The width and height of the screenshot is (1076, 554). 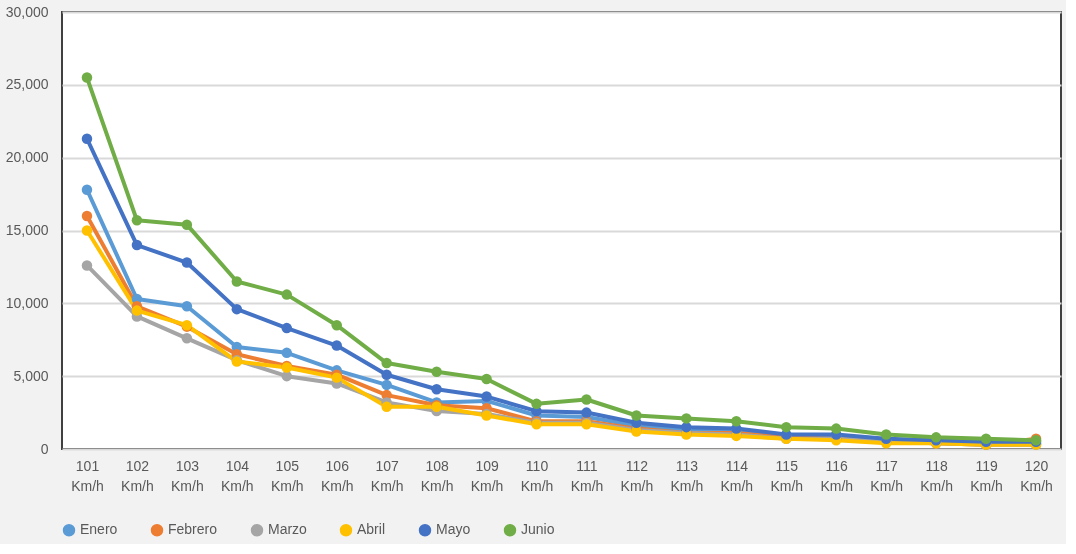 I want to click on x-tick-label: 118 Km/h, so click(x=936, y=475).